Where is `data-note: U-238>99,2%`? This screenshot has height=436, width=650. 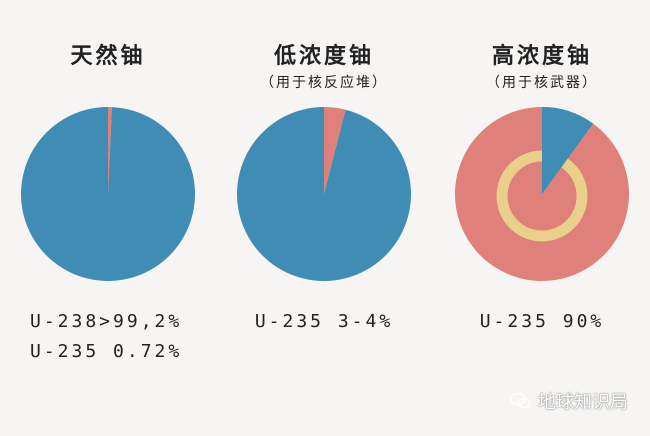
data-note: U-238>99,2% is located at coordinates (106, 321).